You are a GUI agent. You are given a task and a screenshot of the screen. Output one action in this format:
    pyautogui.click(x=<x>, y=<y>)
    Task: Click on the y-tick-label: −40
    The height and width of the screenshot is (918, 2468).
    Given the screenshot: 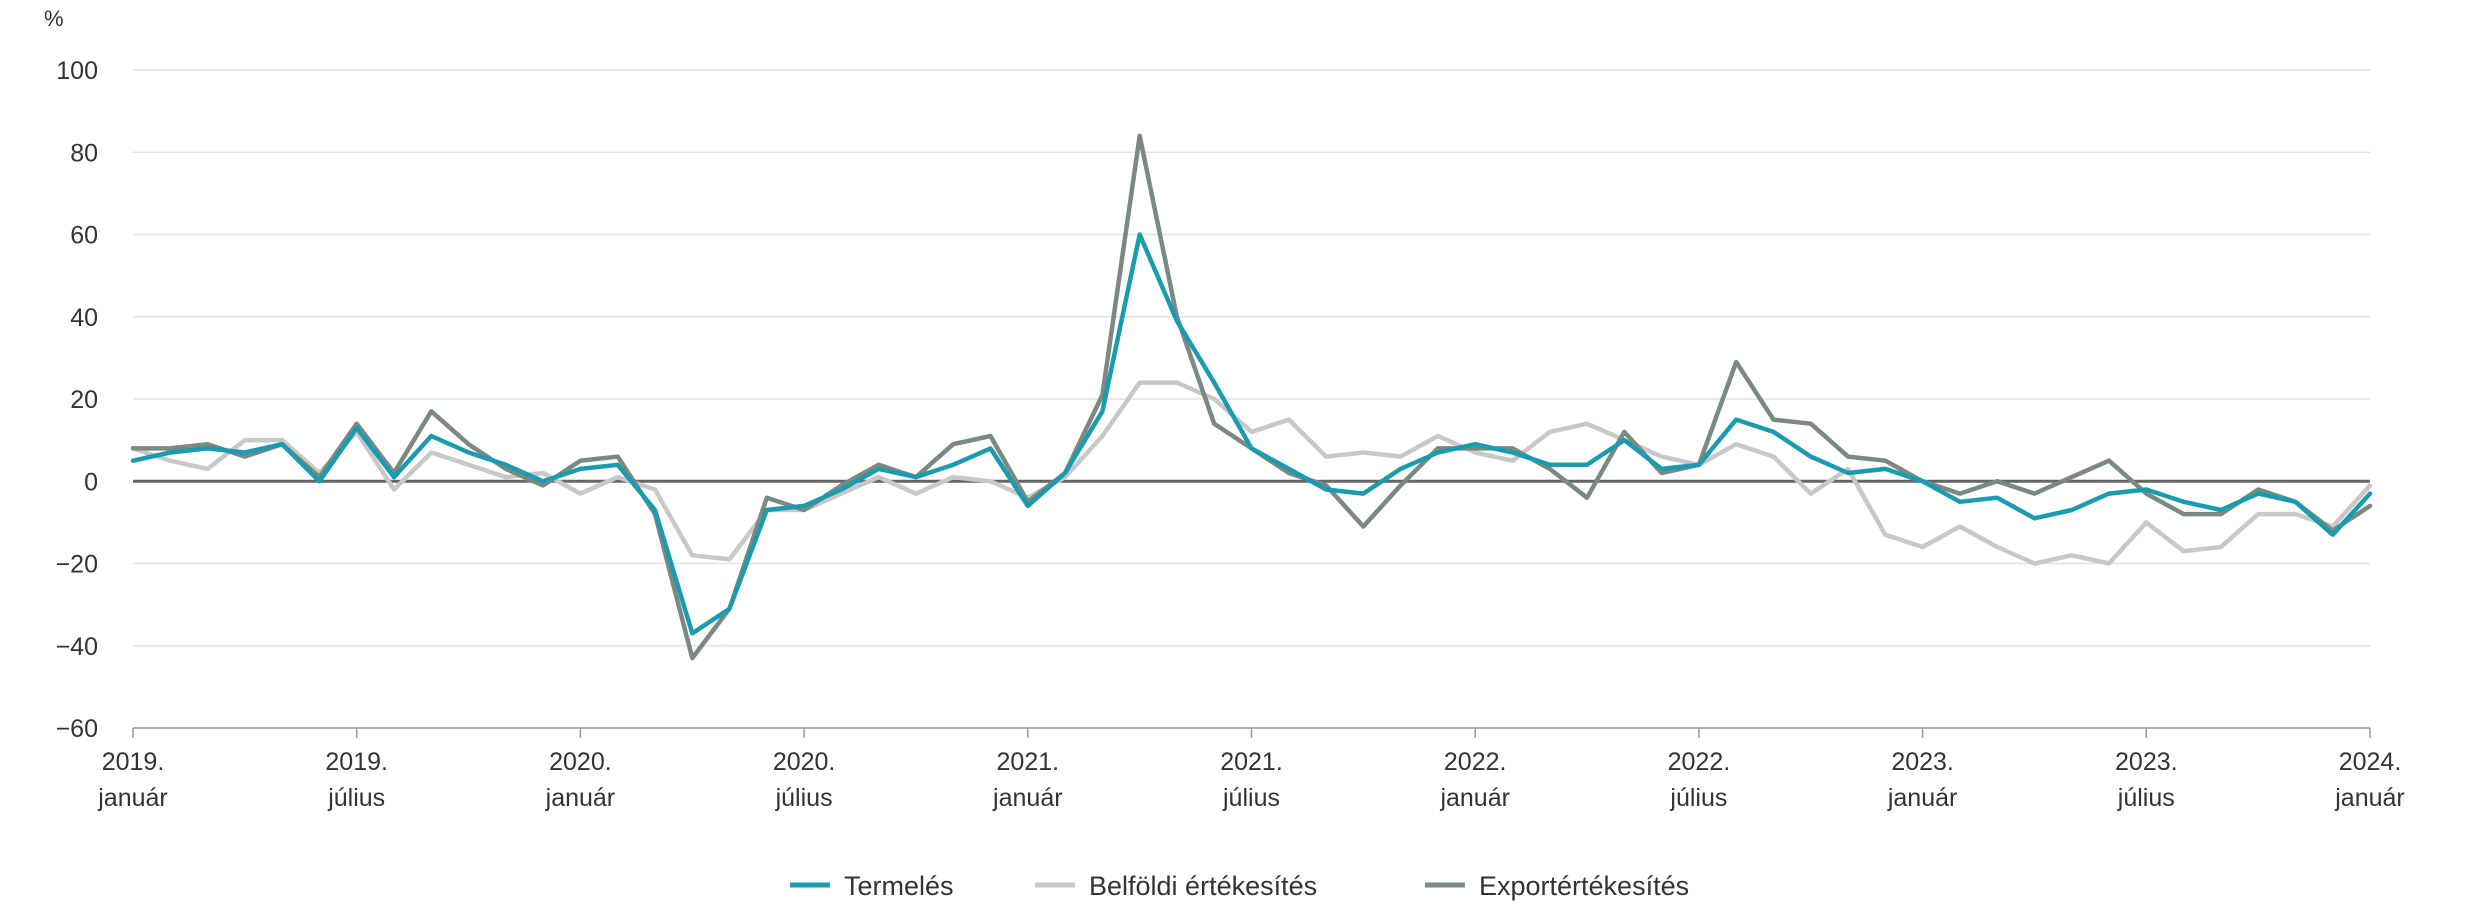 What is the action you would take?
    pyautogui.click(x=77, y=647)
    